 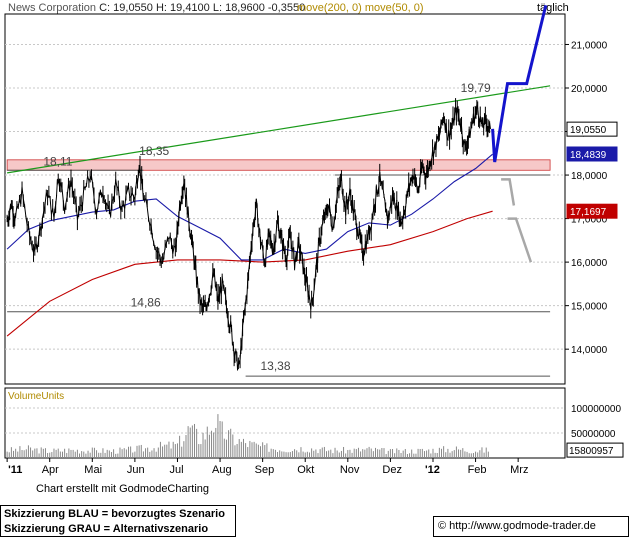 I want to click on y-tick-label: 18,0000, so click(x=589, y=176).